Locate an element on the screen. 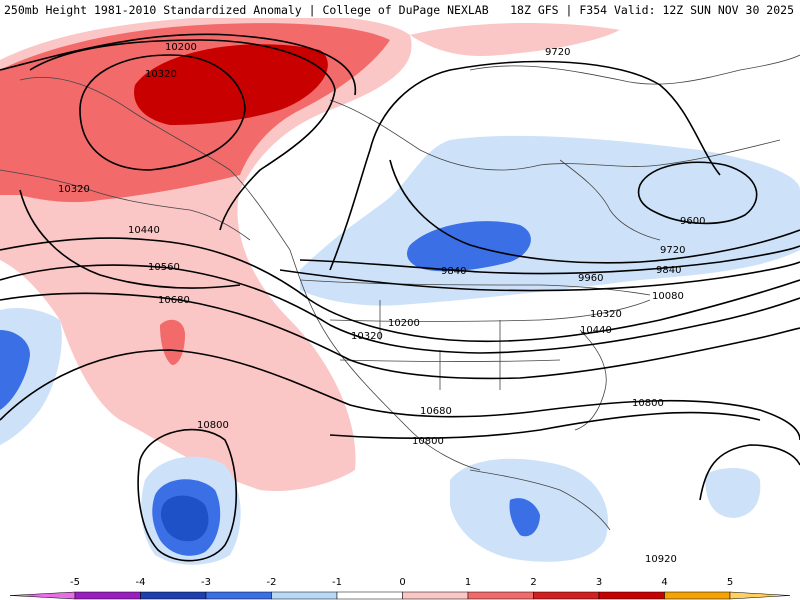 Image resolution: width=800 pixels, height=600 pixels. colorbar-tick-label: 2 is located at coordinates (533, 582).